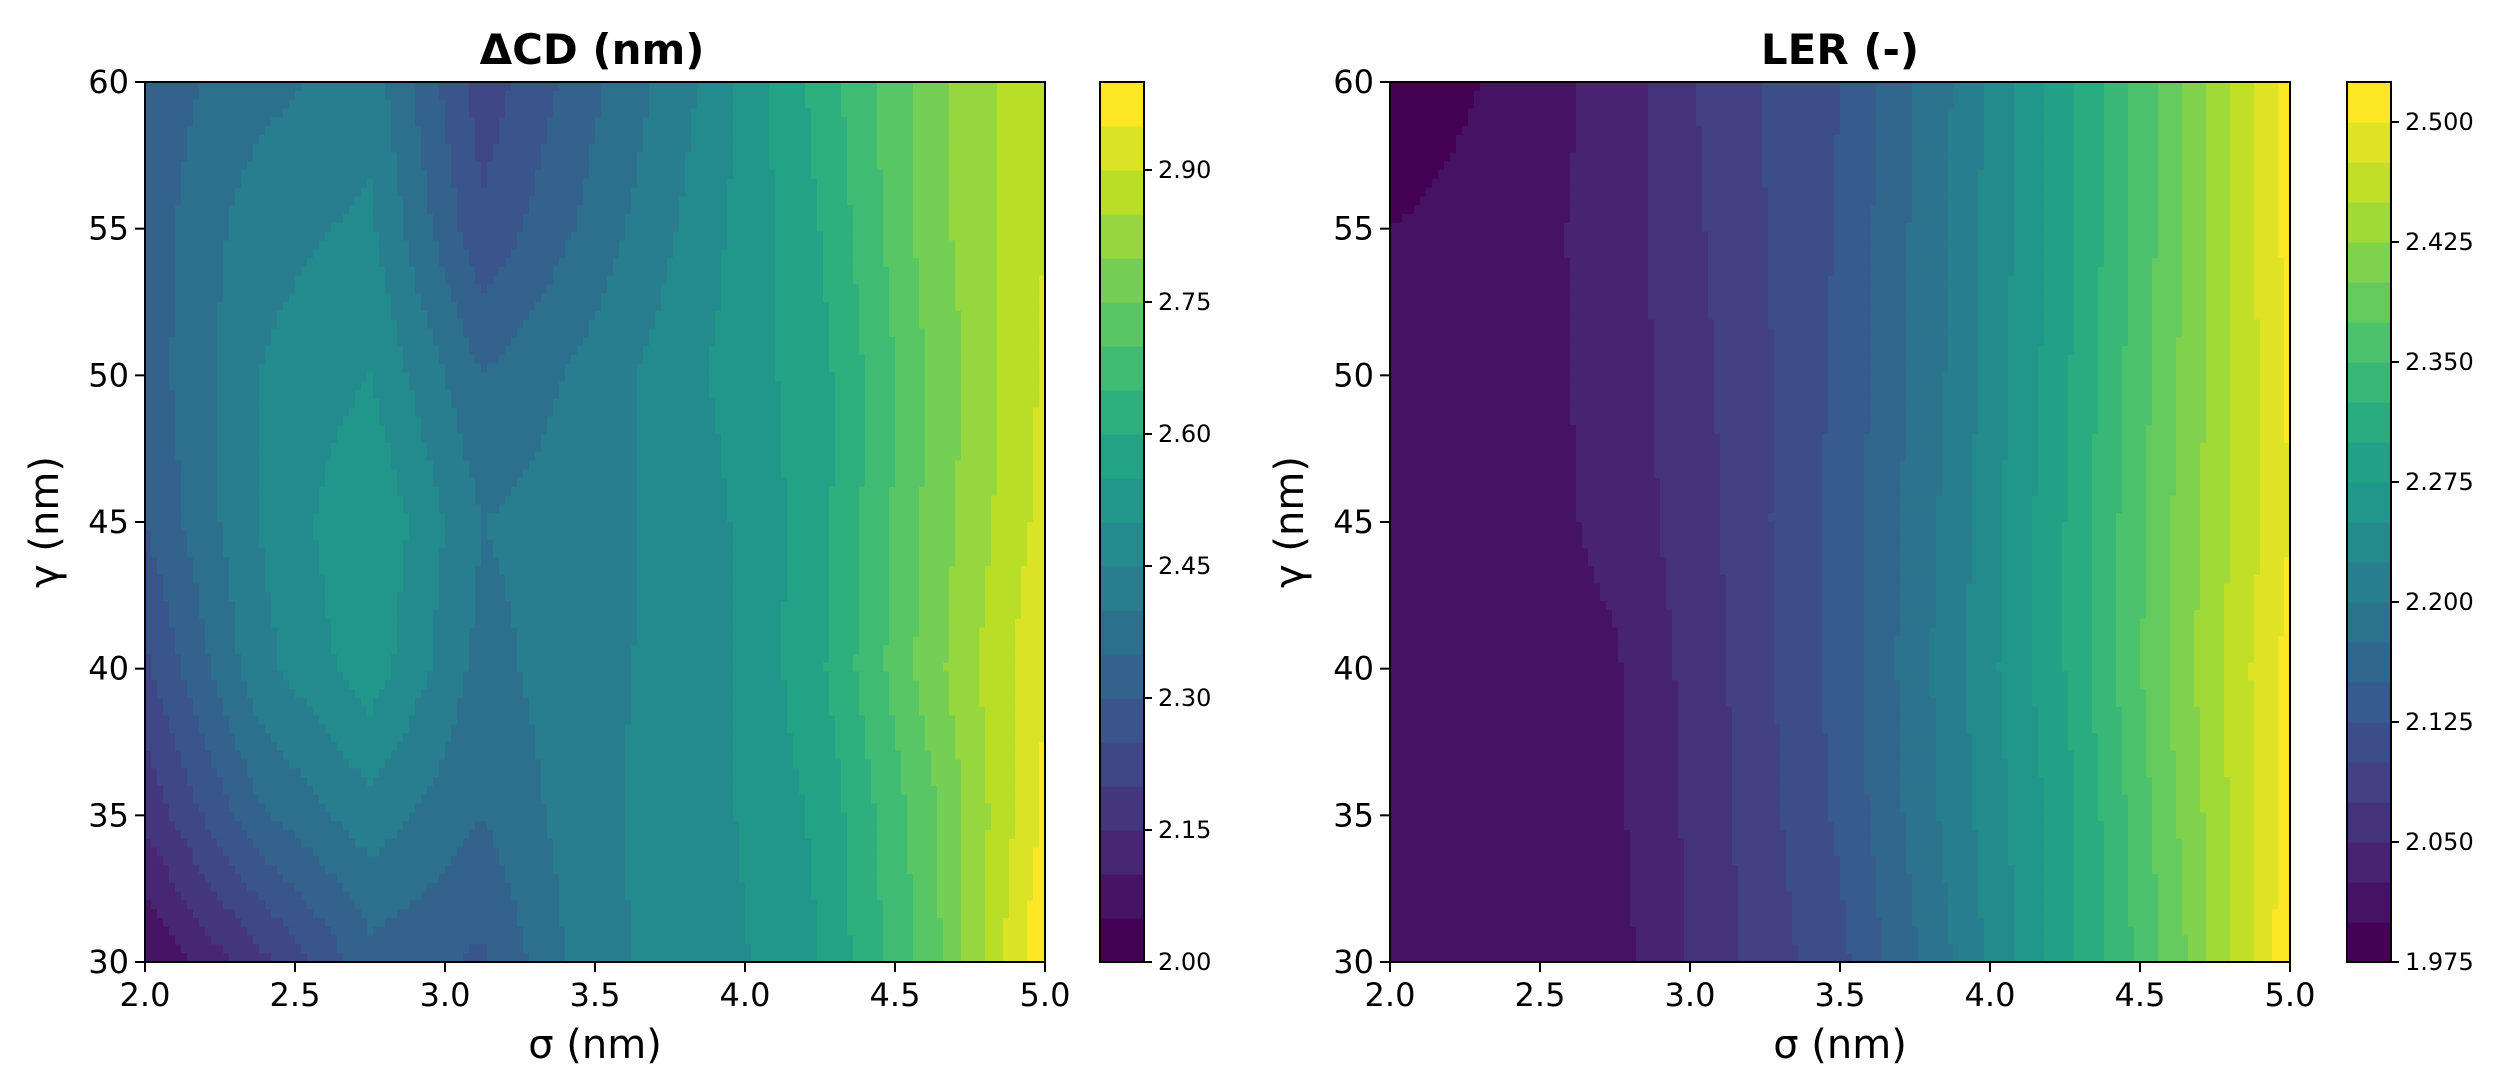  I want to click on x-tick-label: 5.0, so click(1045, 995).